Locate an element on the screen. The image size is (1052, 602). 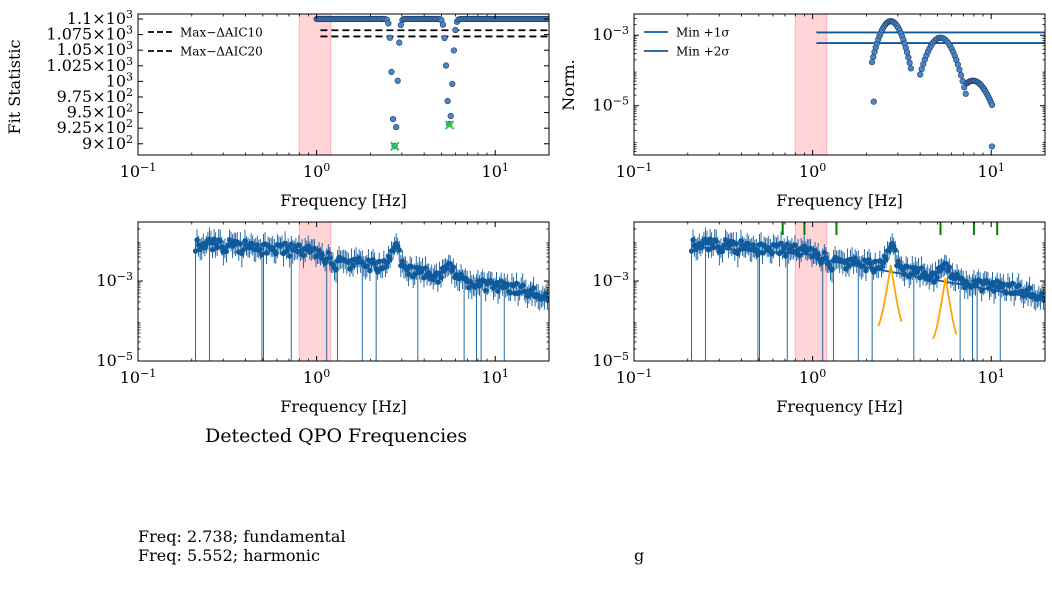
qpo-section-title: Detected QPO Frequencies is located at coordinates (336, 436).